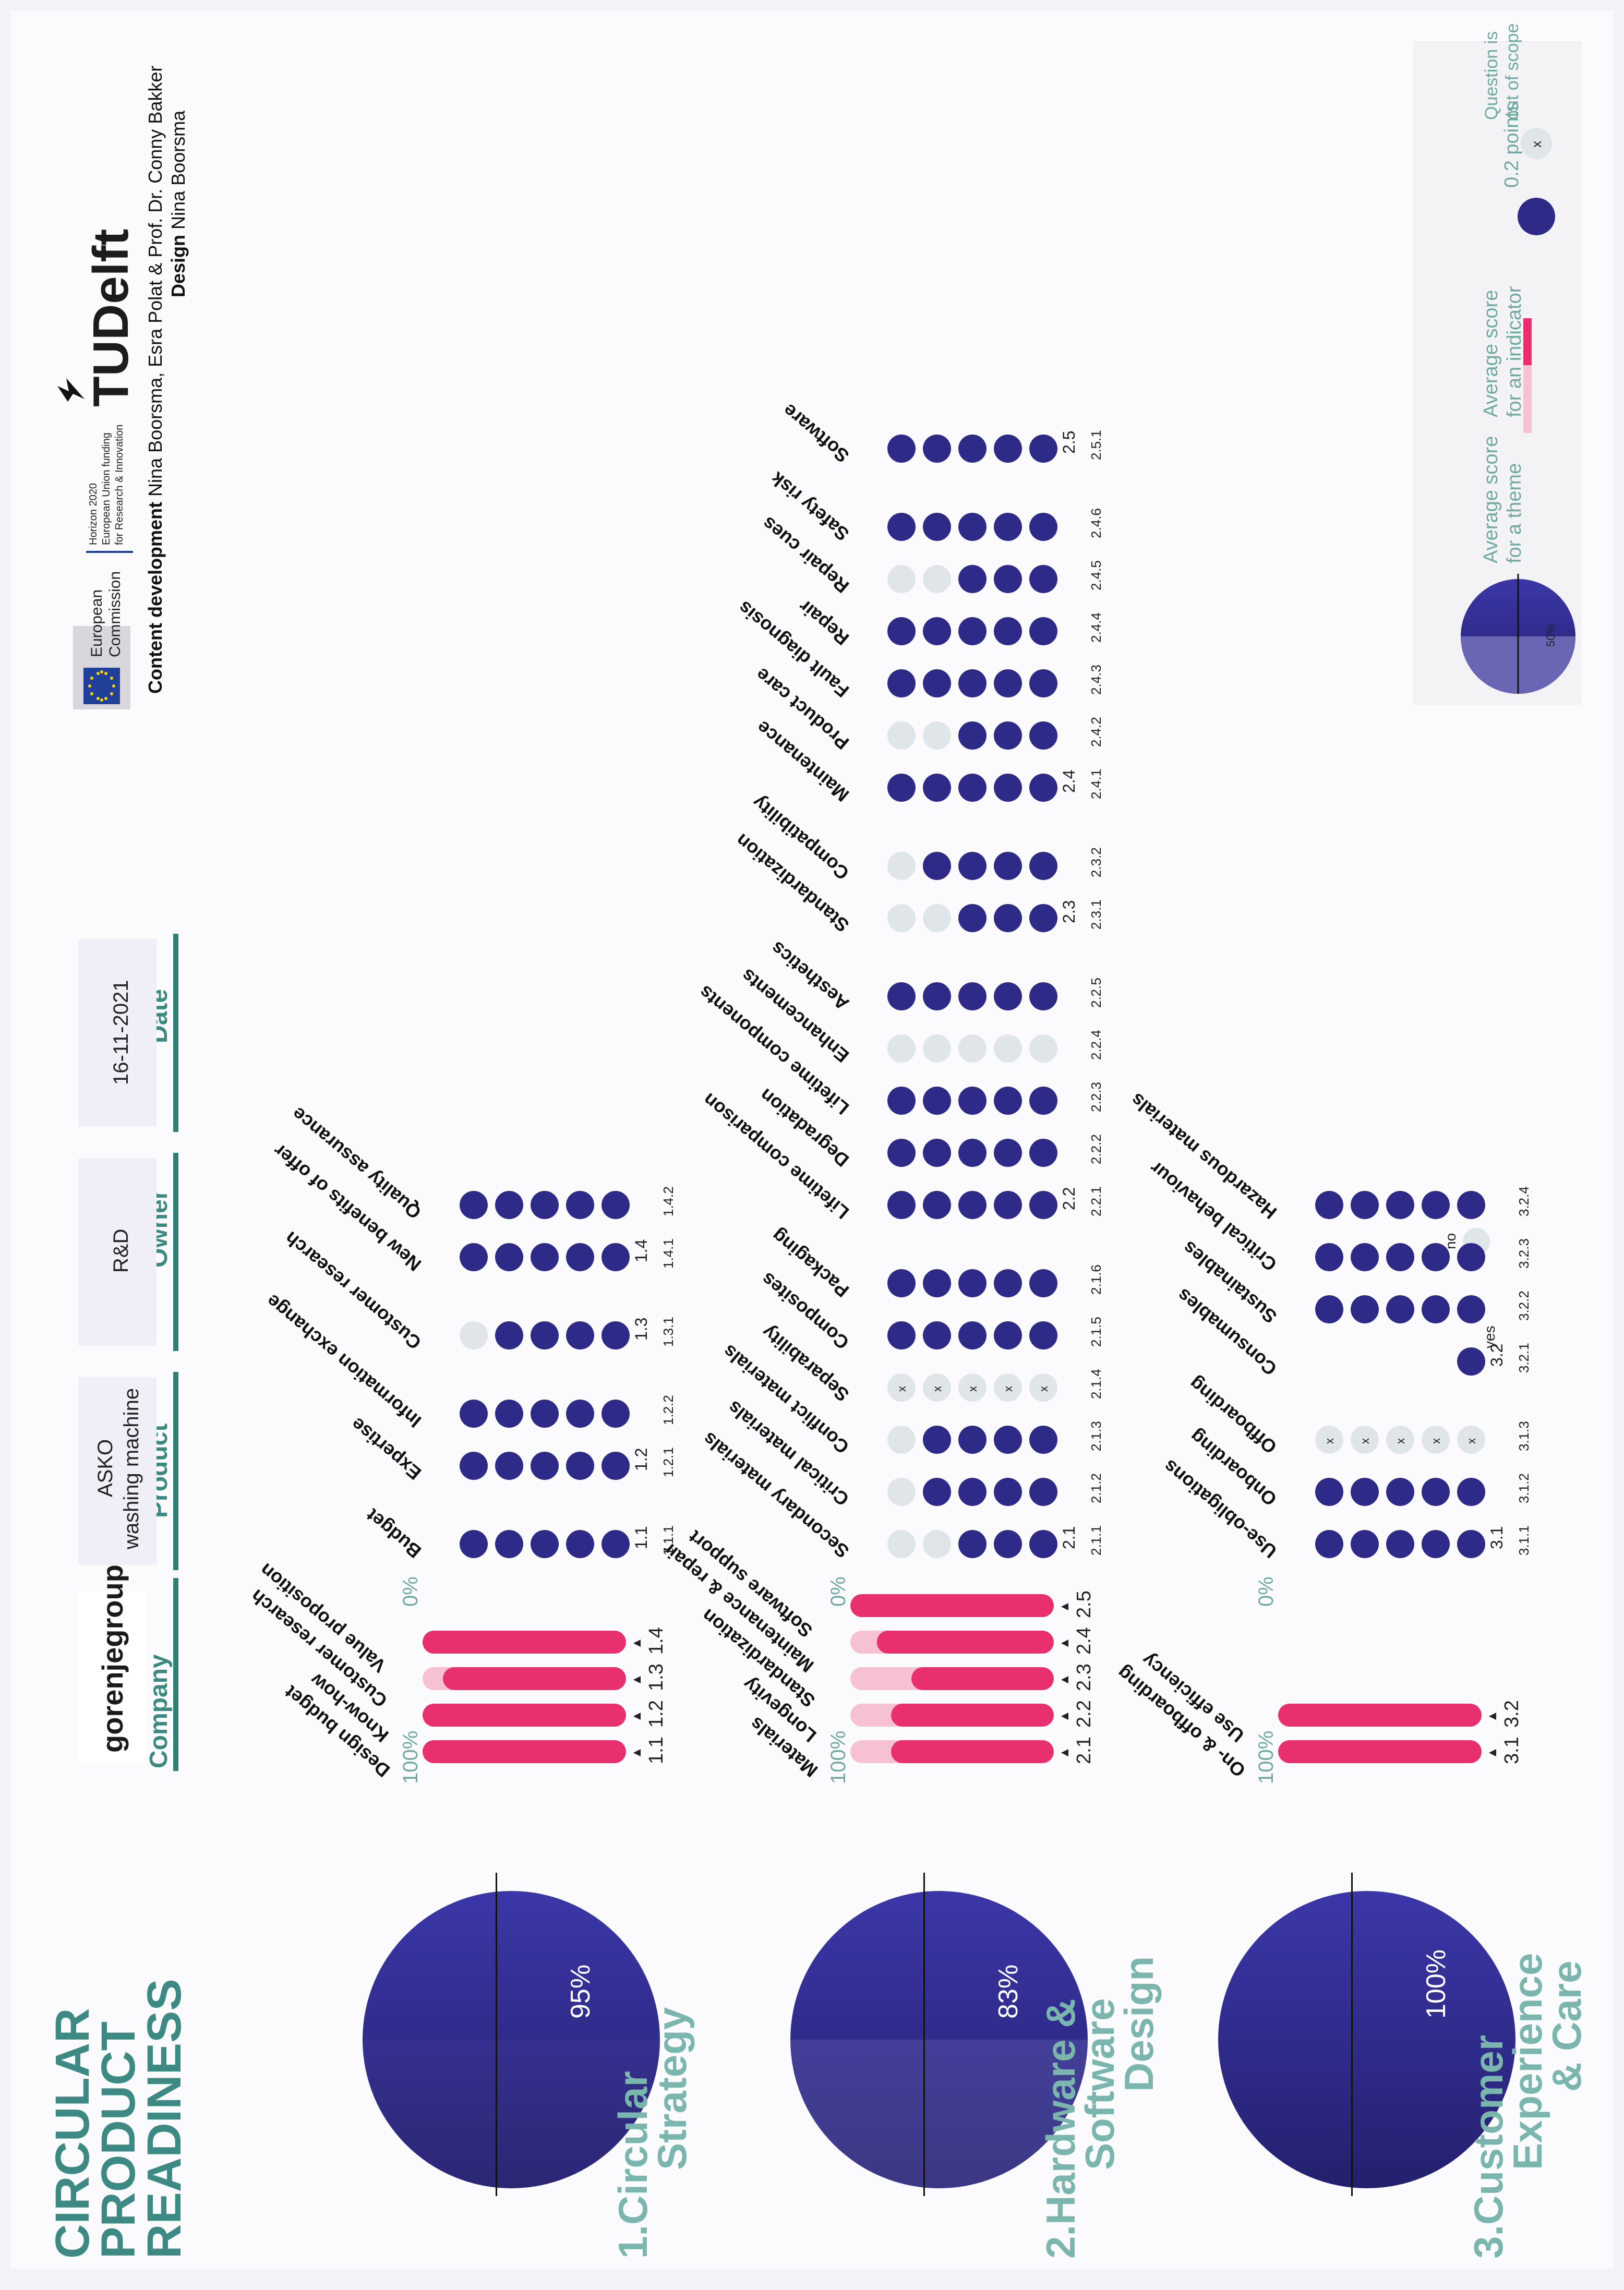 Image resolution: width=1624 pixels, height=2290 pixels. What do you see at coordinates (117, 1252) in the screenshot?
I see `owner-box` at bounding box center [117, 1252].